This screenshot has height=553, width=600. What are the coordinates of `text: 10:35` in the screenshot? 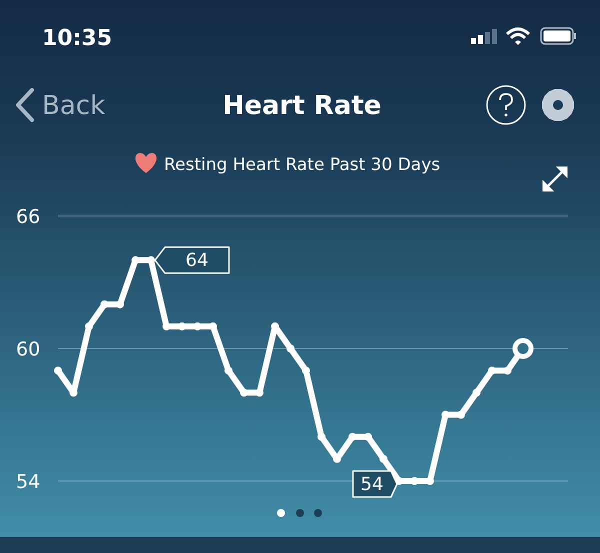 It's located at (77, 38).